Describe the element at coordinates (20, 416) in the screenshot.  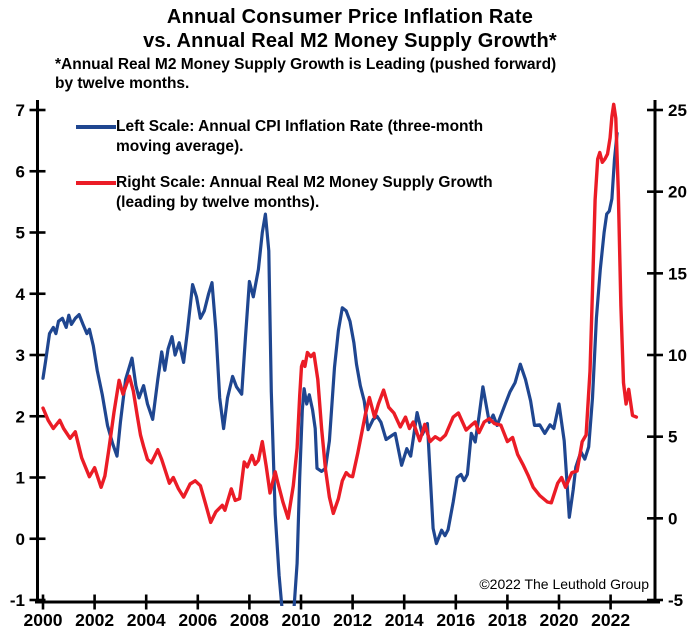
I see `left-axis-tick-label: 2` at that location.